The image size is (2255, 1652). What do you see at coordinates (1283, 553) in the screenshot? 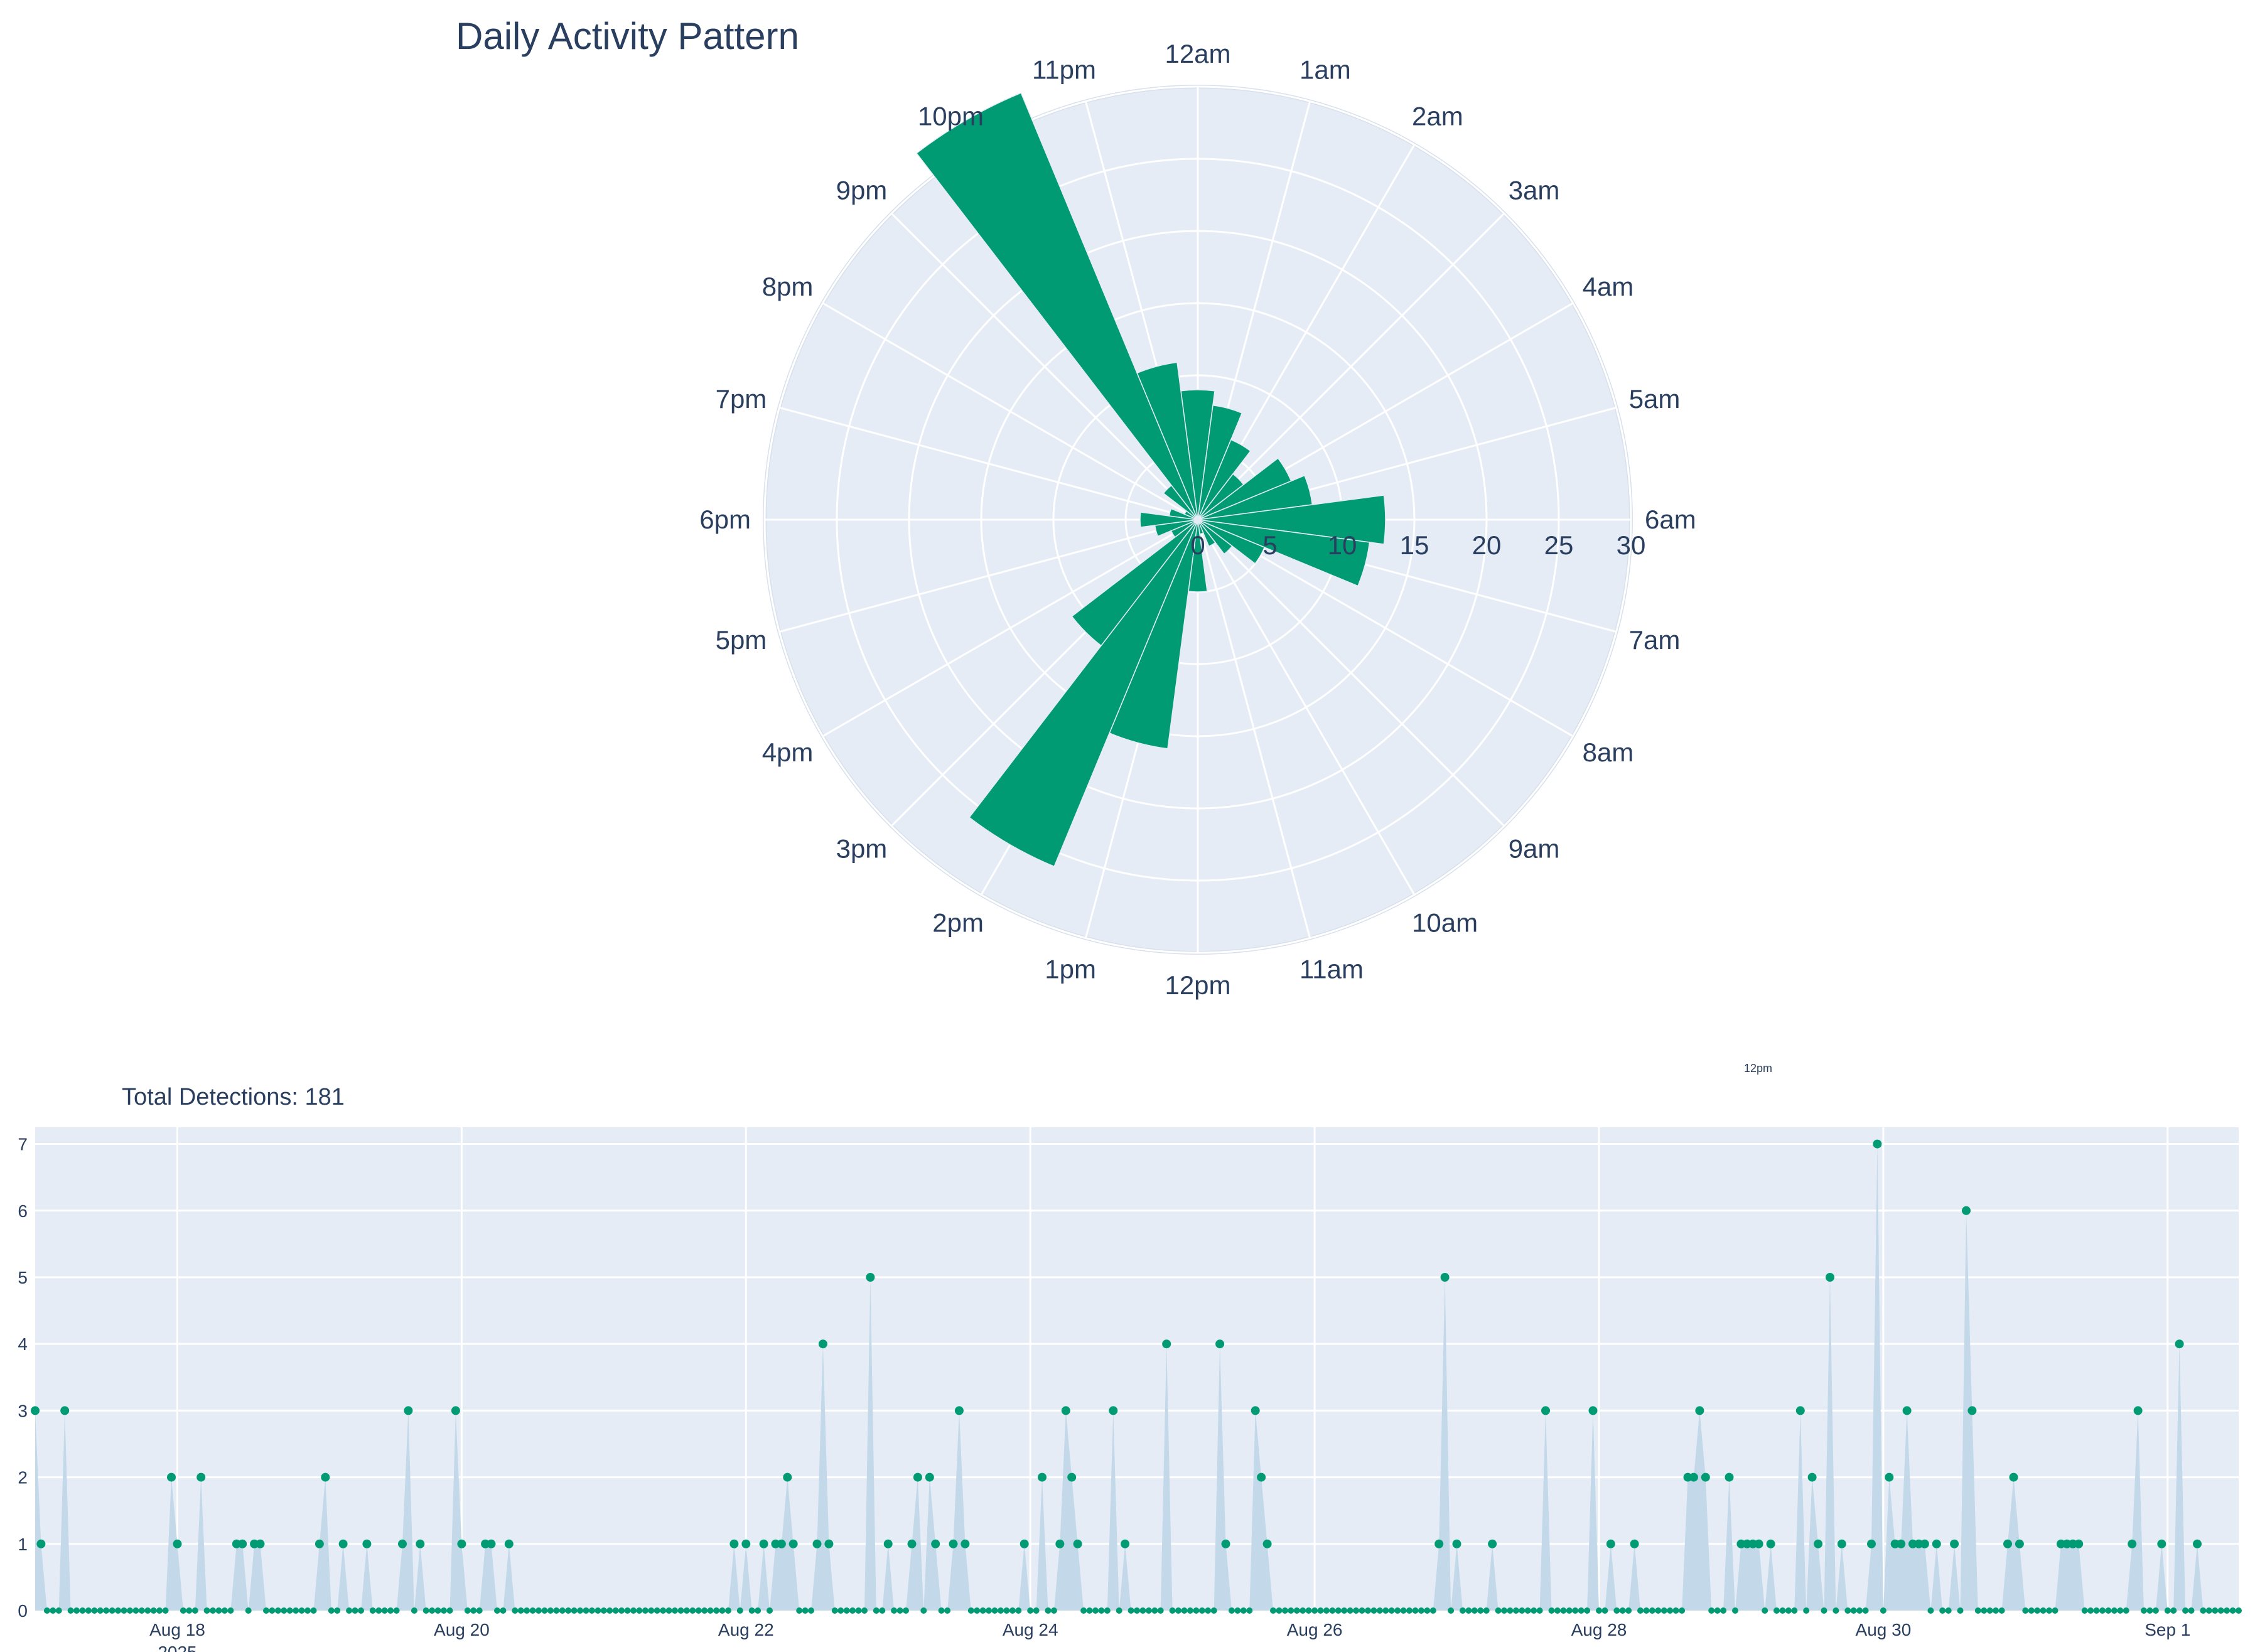
I see `polar-bar-7am` at bounding box center [1283, 553].